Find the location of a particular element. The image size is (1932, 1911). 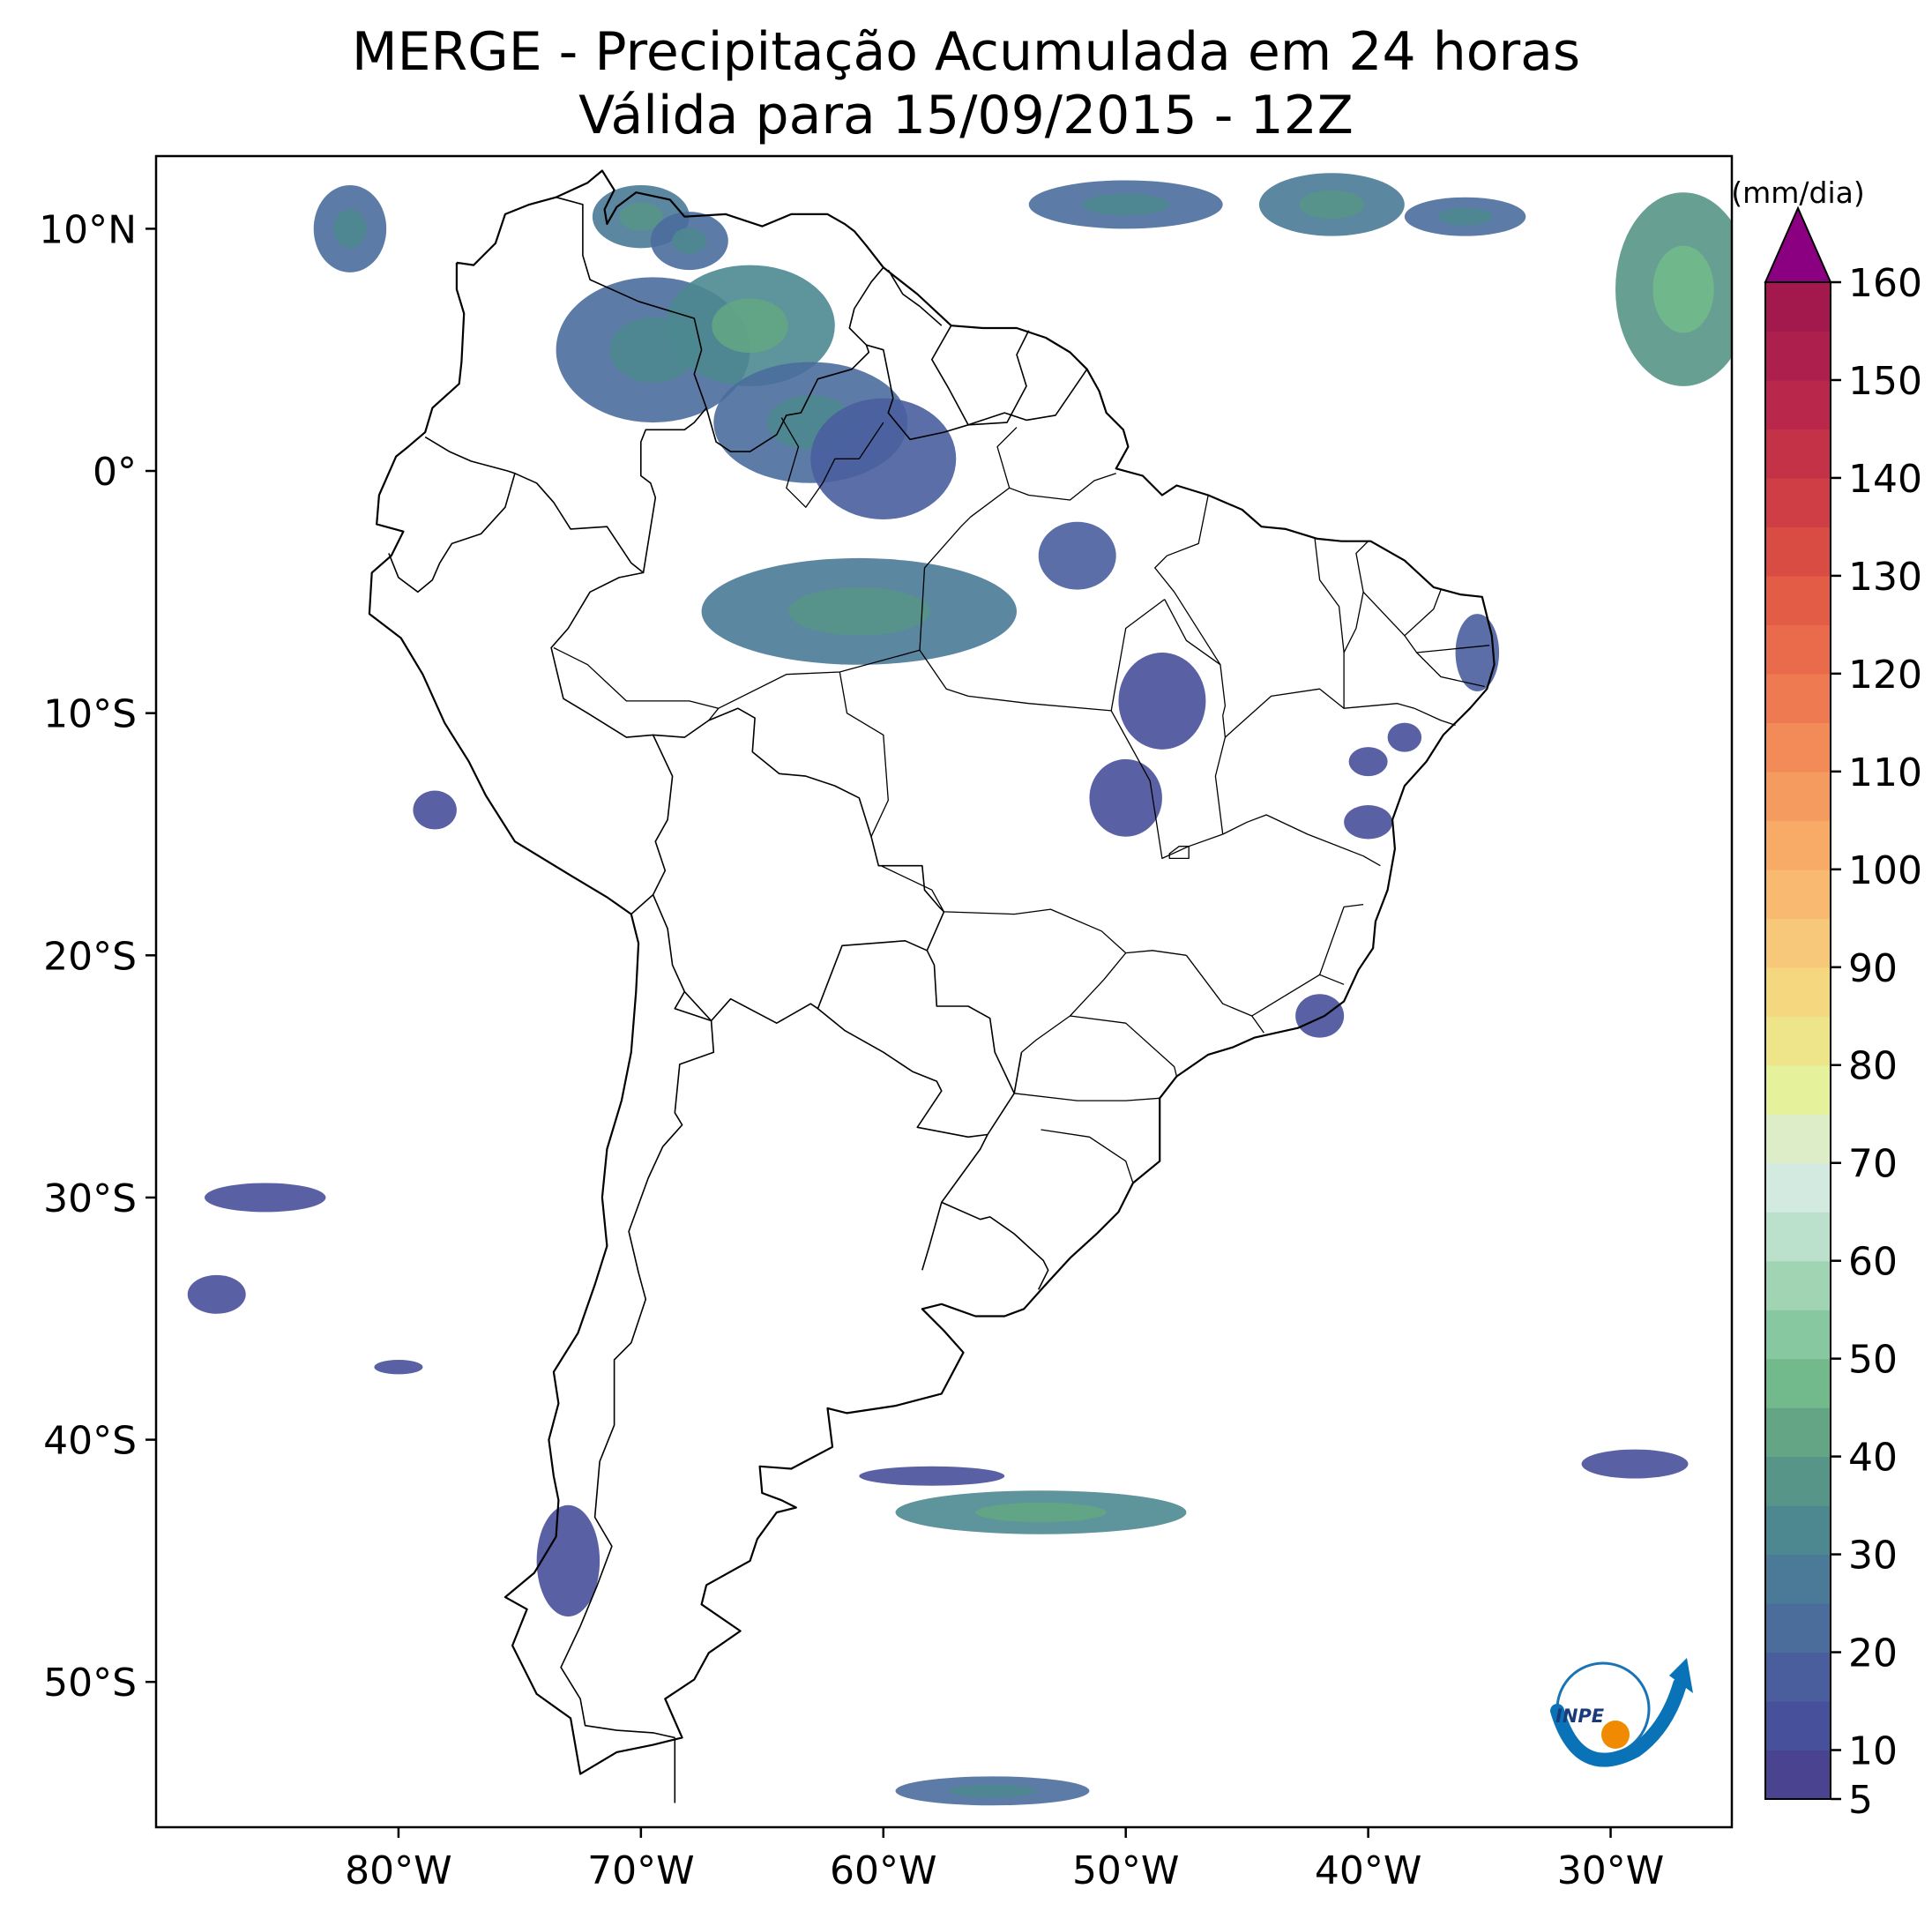

lat-tick-label: 10°N is located at coordinates (88, 229).